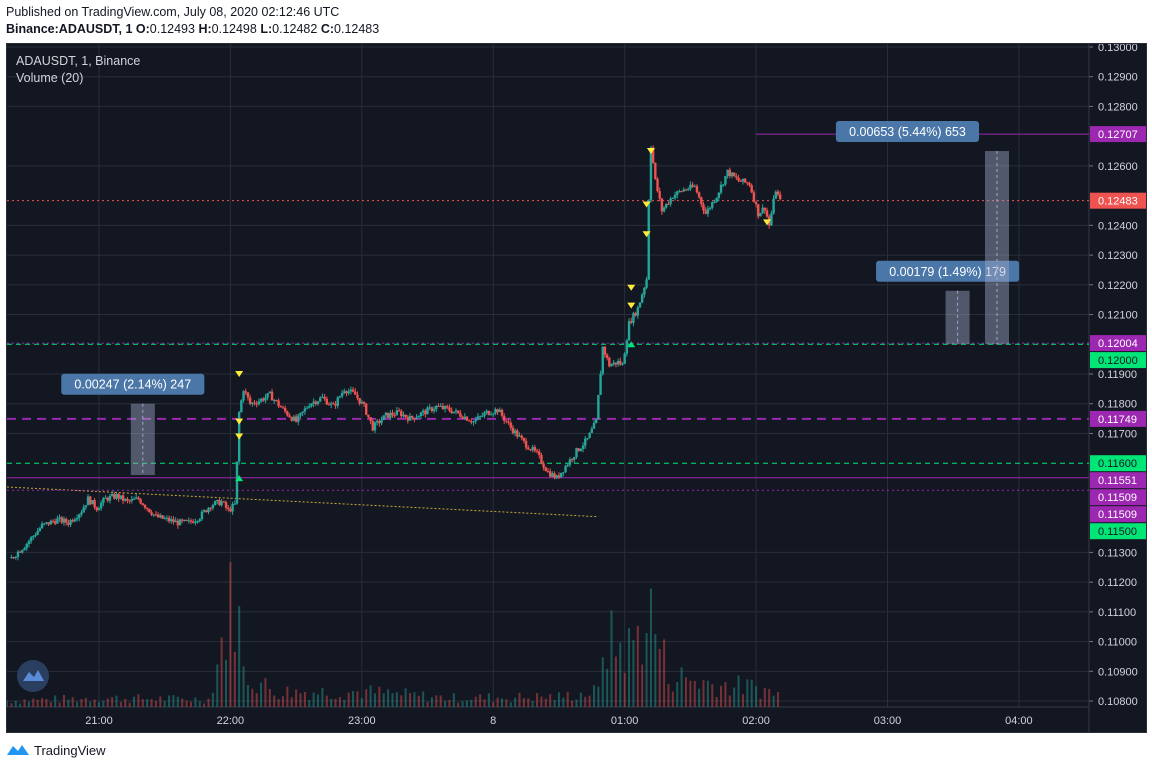 This screenshot has height=768, width=1152. Describe the element at coordinates (33, 675) in the screenshot. I see `watermark-logo-glyph-icon` at that location.